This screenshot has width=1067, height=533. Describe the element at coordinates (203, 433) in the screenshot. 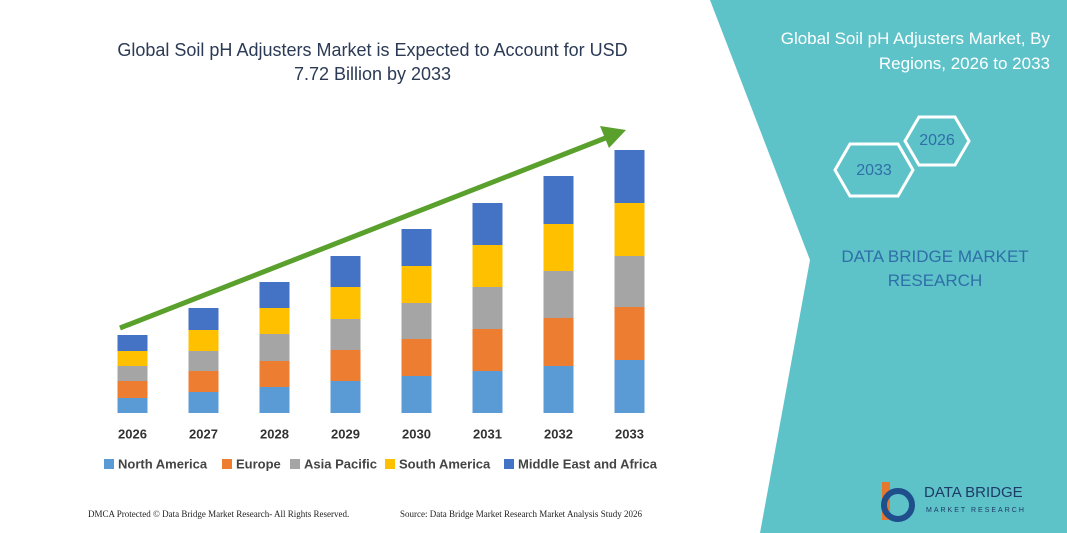

I see `x-tick-label: 2027` at that location.